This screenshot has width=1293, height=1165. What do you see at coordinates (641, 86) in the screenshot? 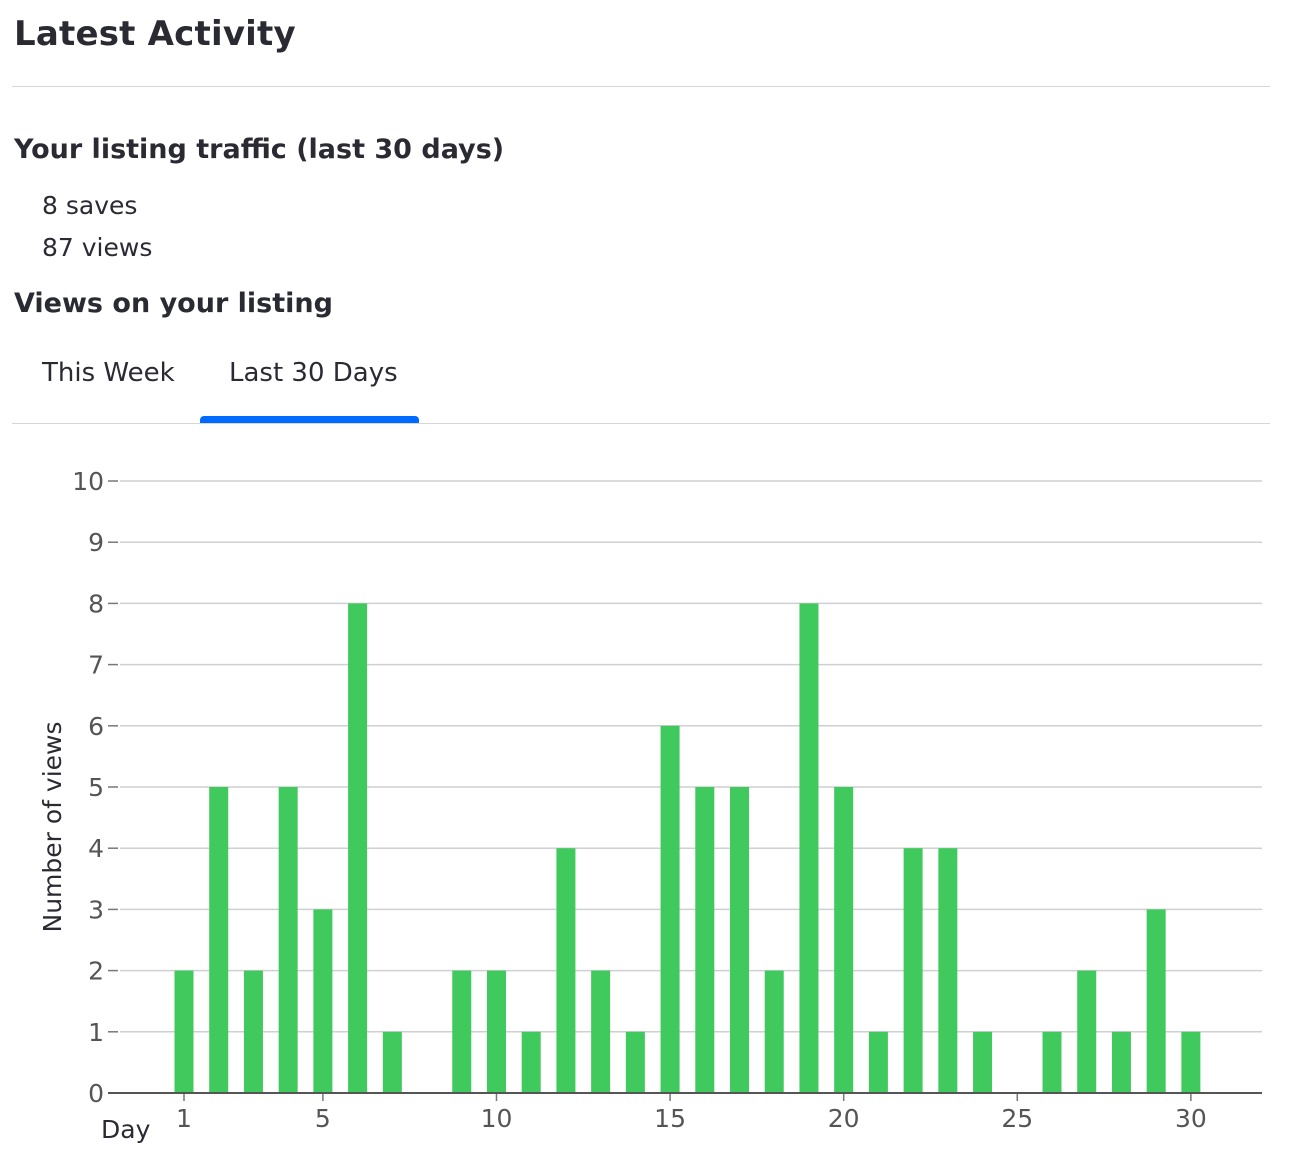
I see `header-divider` at bounding box center [641, 86].